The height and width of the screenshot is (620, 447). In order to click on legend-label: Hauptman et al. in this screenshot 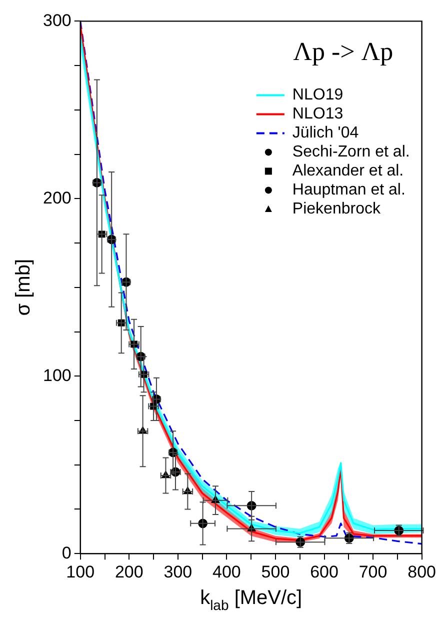, I will do `click(349, 190)`.